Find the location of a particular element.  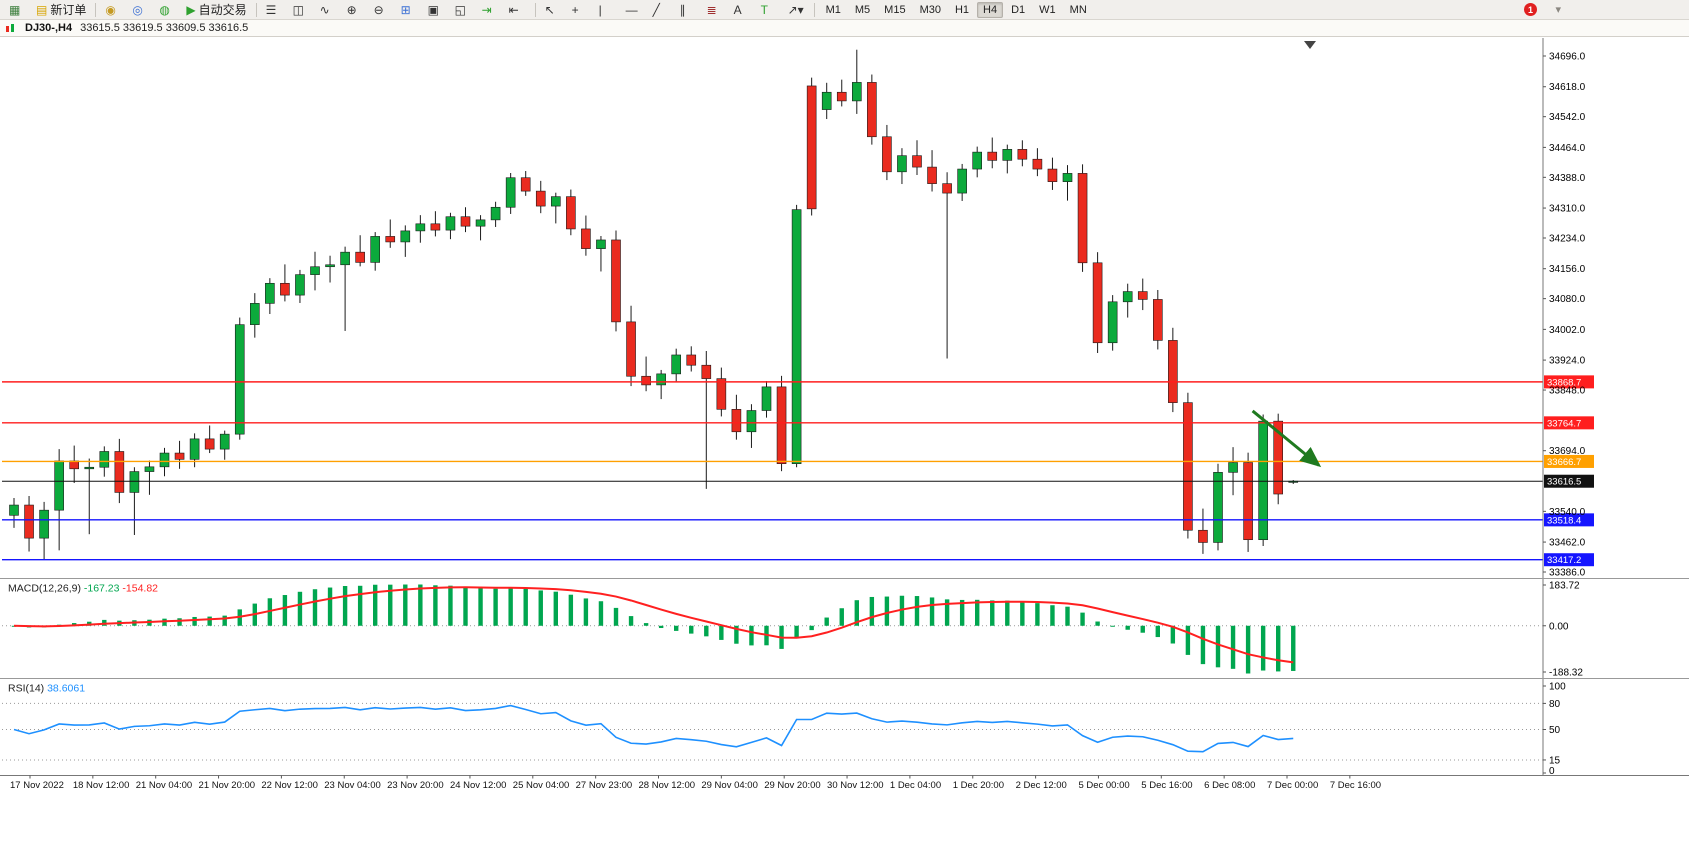

arrow-annotation is located at coordinates (1286, 438).